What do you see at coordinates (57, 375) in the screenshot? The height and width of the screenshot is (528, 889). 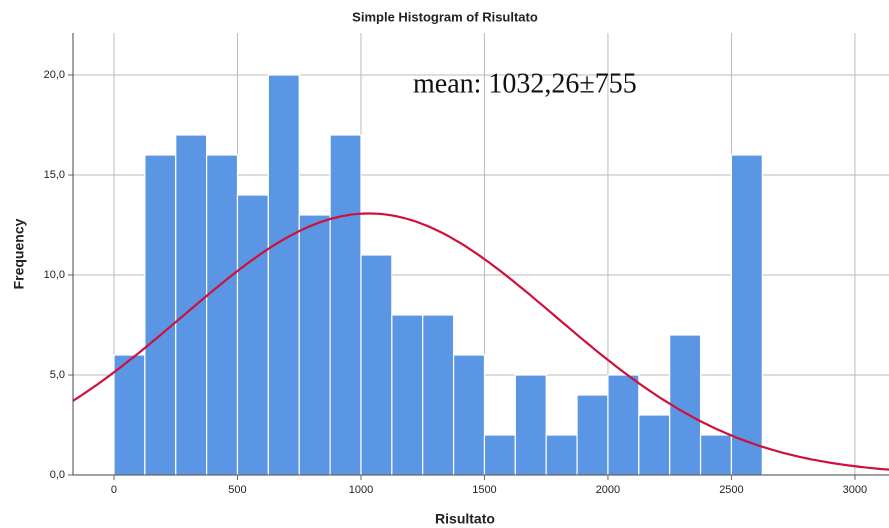 I see `y-tick-label: 5,0` at bounding box center [57, 375].